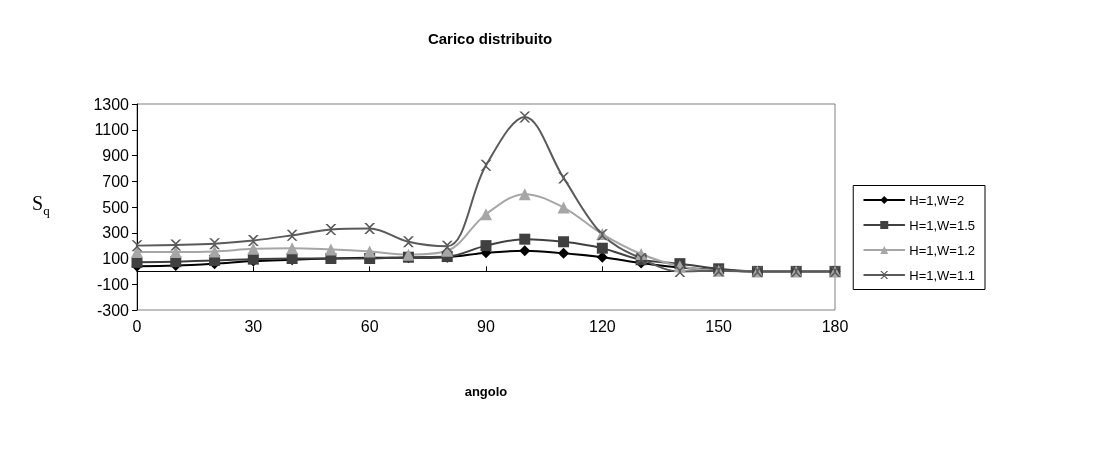 Image resolution: width=1093 pixels, height=475 pixels. What do you see at coordinates (835, 326) in the screenshot?
I see `x-tick-label: 180` at bounding box center [835, 326].